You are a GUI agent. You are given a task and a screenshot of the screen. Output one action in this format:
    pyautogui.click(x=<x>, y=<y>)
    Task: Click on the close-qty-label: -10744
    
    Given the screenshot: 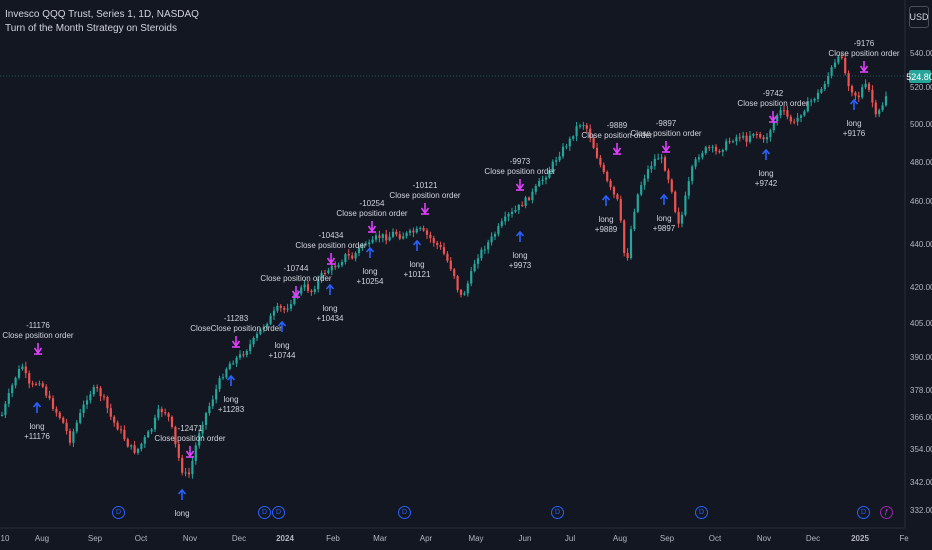 What is the action you would take?
    pyautogui.click(x=296, y=268)
    